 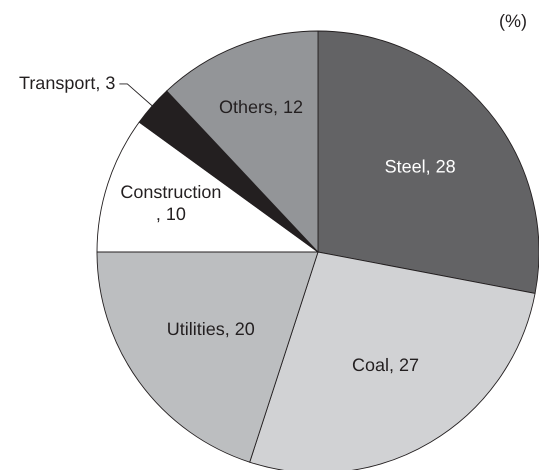 What do you see at coordinates (371, 365) in the screenshot?
I see `slice-label: Coal` at bounding box center [371, 365].